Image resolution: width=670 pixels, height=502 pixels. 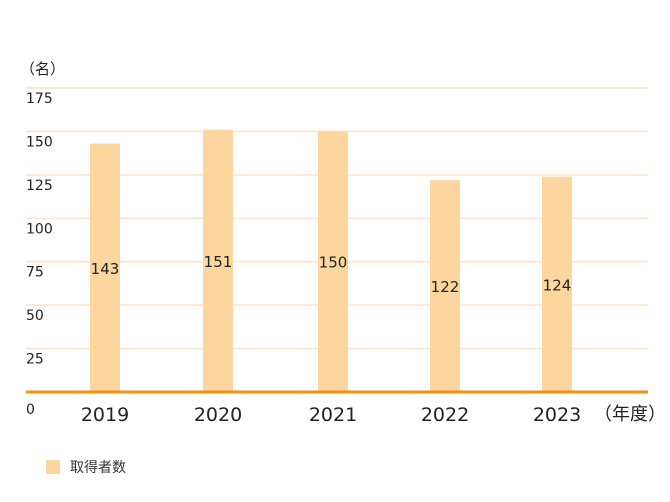 I want to click on bar-value-labels: 143 151 150 122 124, so click(x=331, y=274).